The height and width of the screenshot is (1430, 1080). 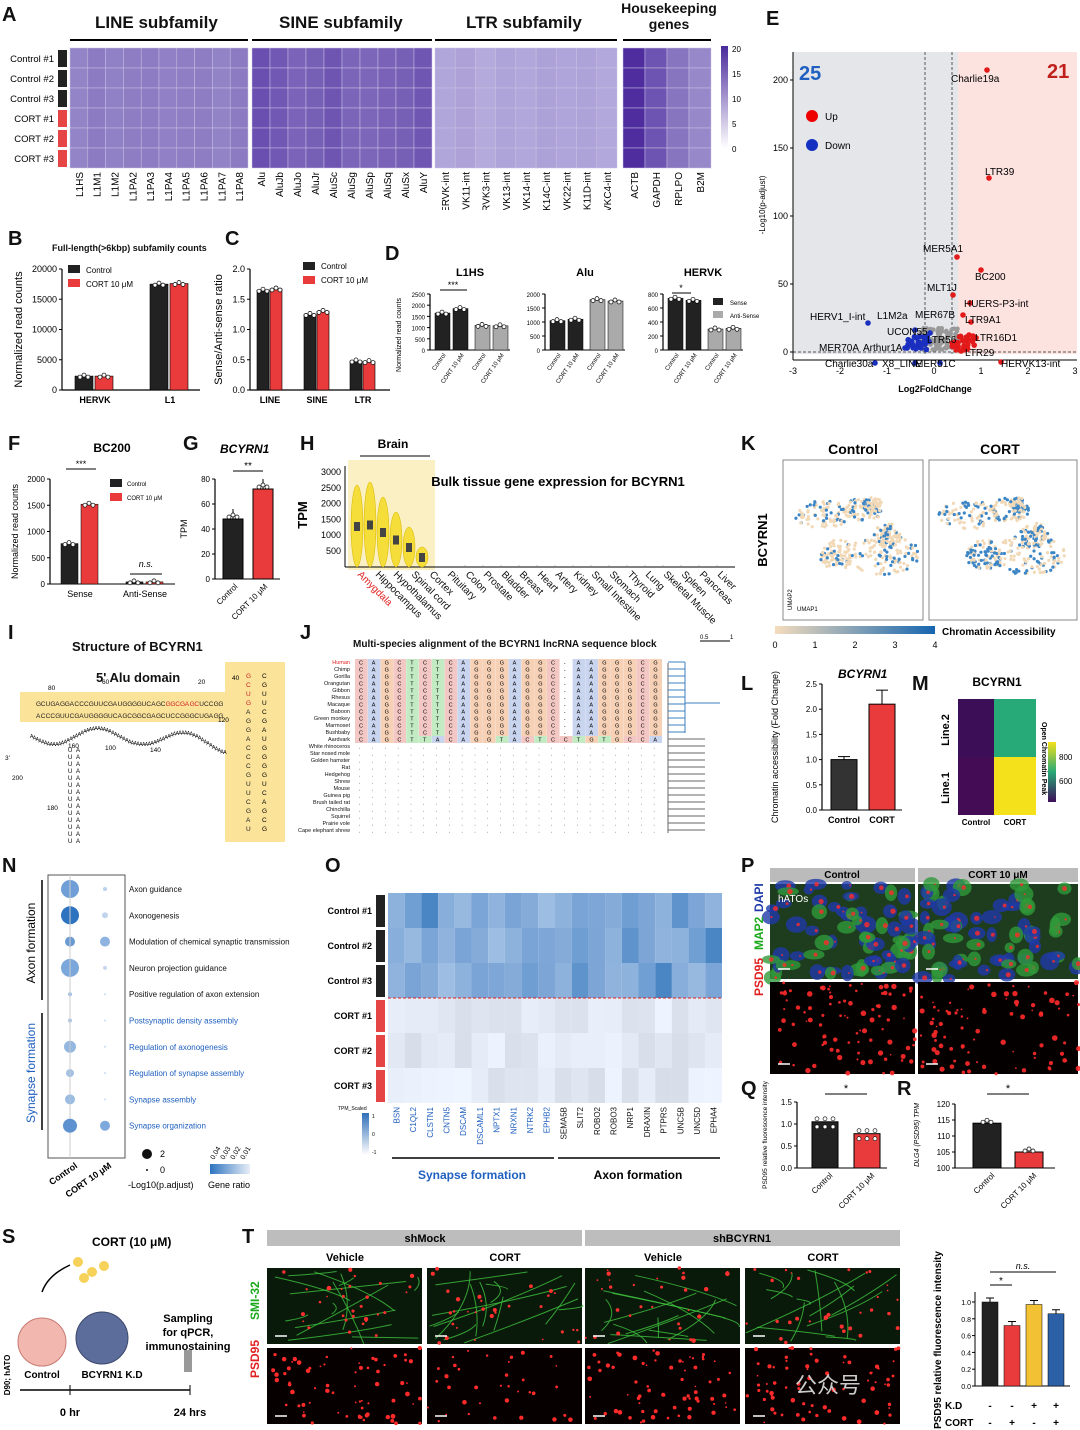 What do you see at coordinates (940, 363) in the screenshot?
I see `labeled-point` at bounding box center [940, 363].